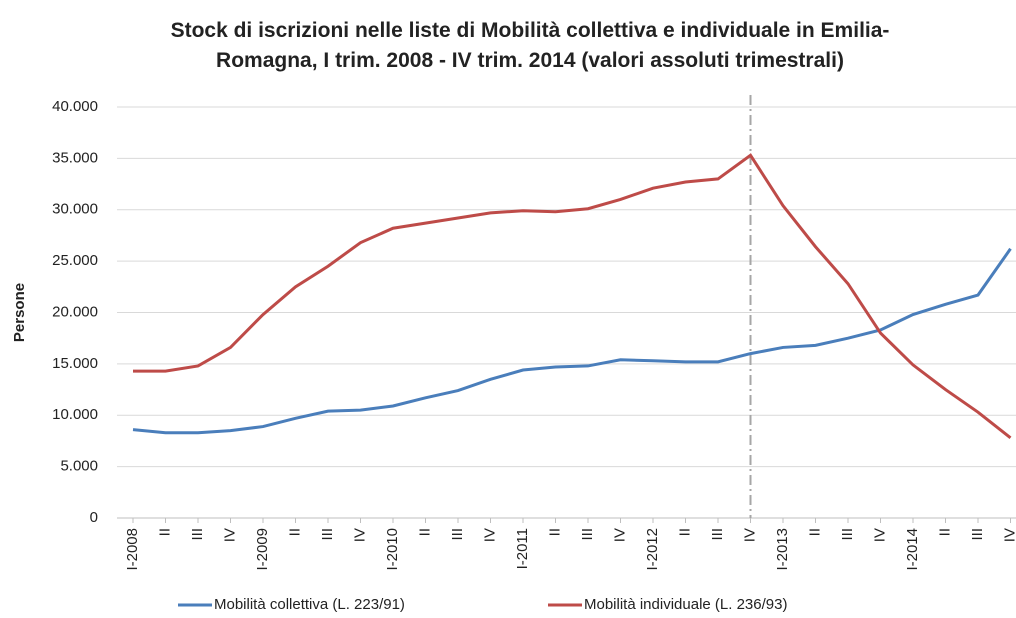 The image size is (1016, 618). I want to click on y-tick-label: 10.000, so click(75, 414).